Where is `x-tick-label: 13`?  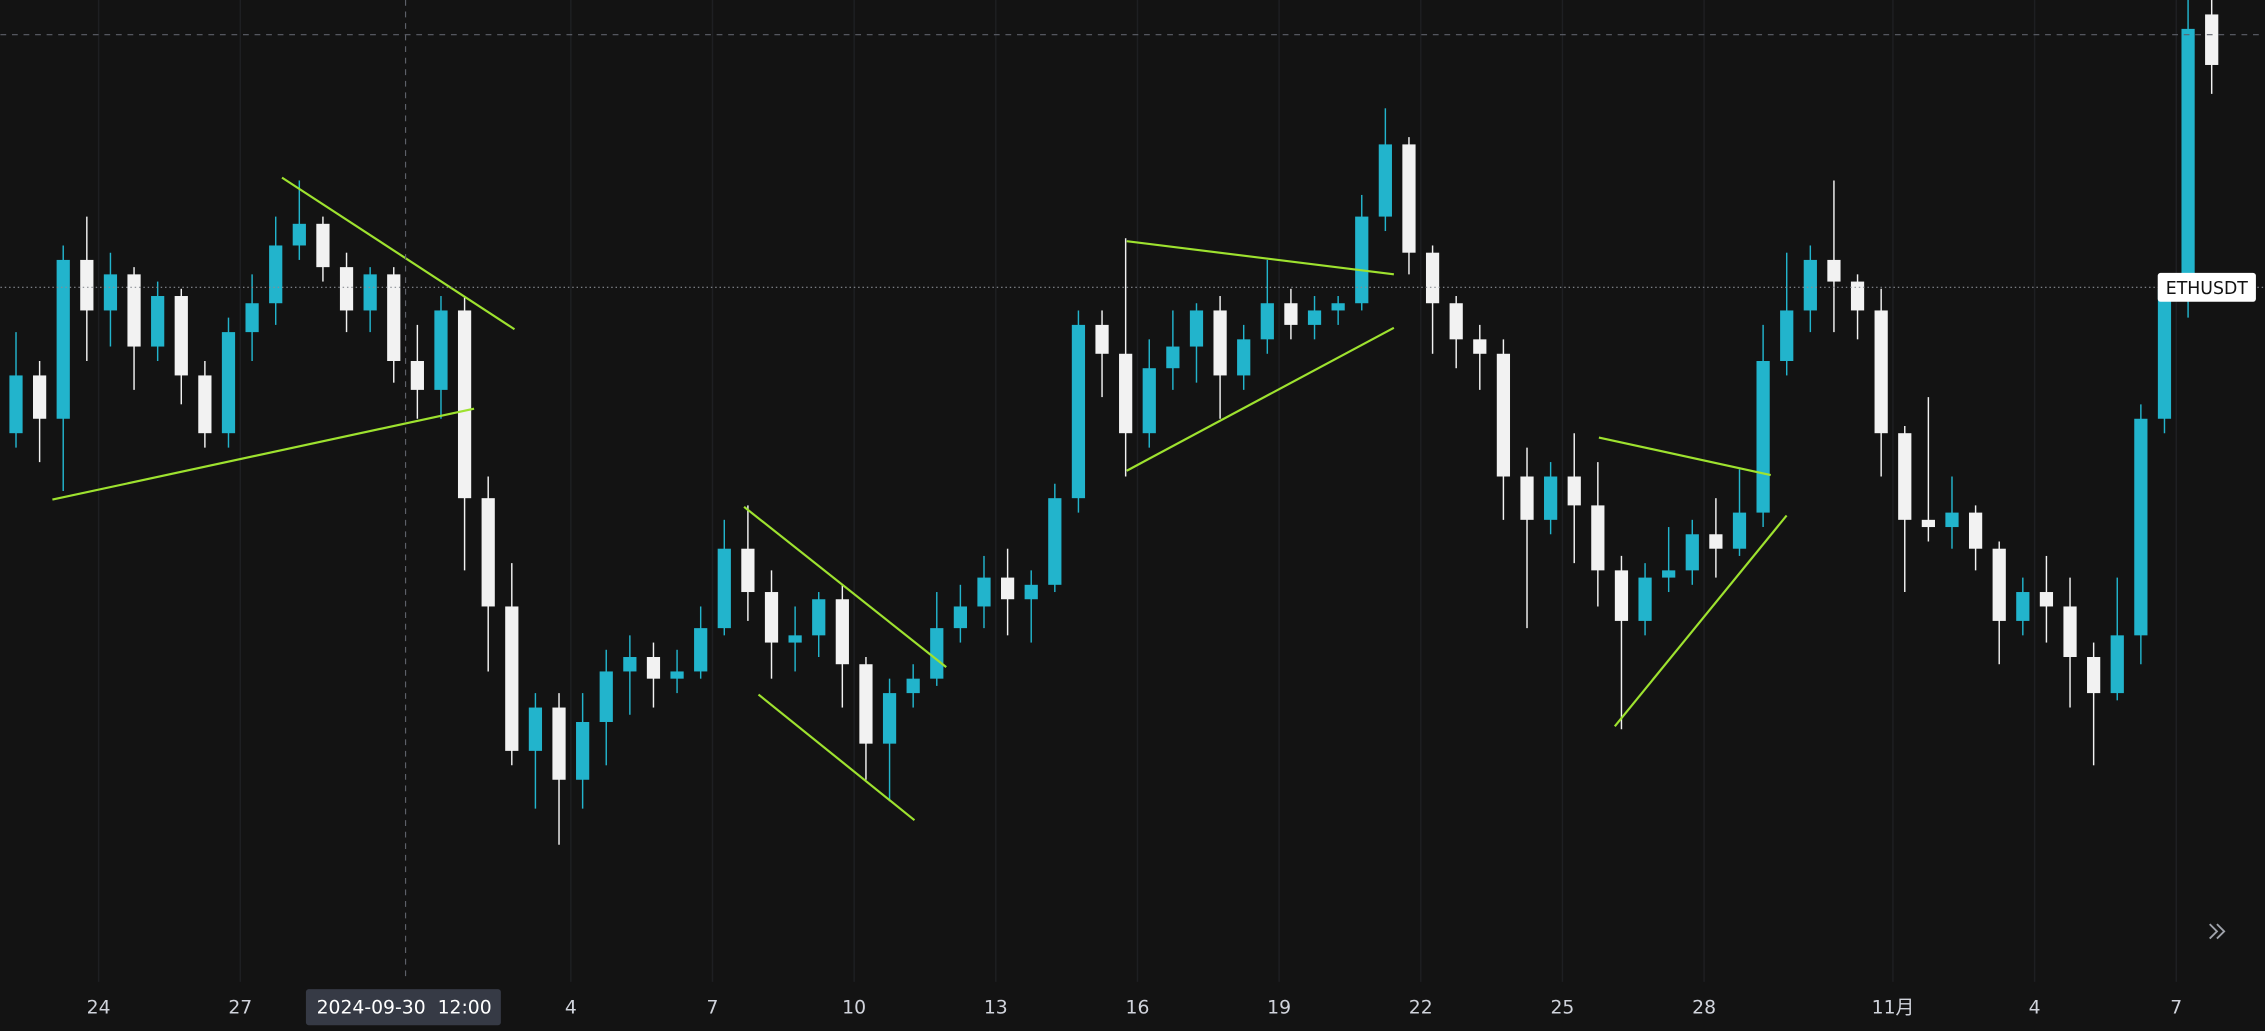 x-tick-label: 13 is located at coordinates (996, 1007).